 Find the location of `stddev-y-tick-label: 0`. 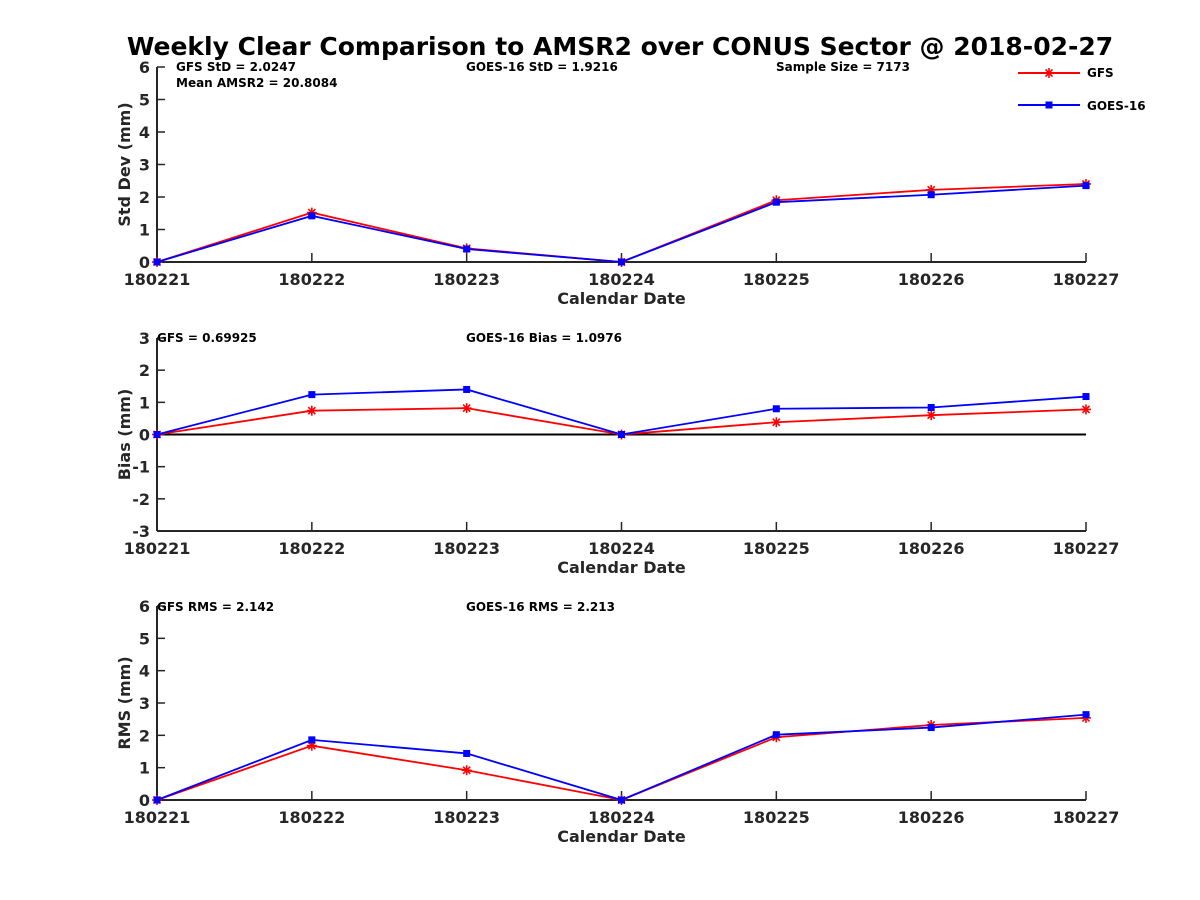

stddev-y-tick-label: 0 is located at coordinates (144, 262).